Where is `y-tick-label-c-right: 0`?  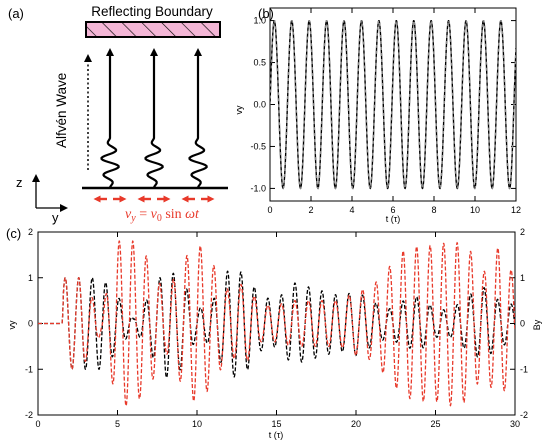
y-tick-label-c-right: 0 is located at coordinates (522, 324).